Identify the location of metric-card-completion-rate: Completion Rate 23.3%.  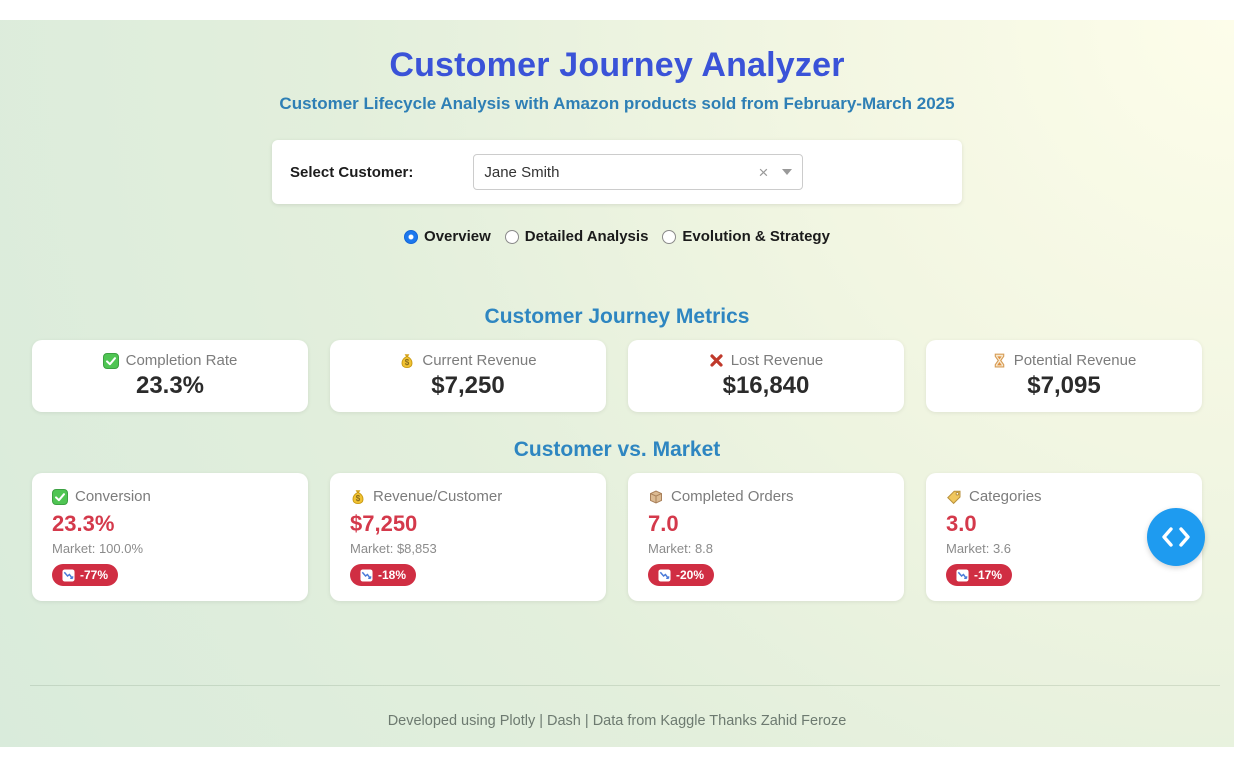
(170, 376).